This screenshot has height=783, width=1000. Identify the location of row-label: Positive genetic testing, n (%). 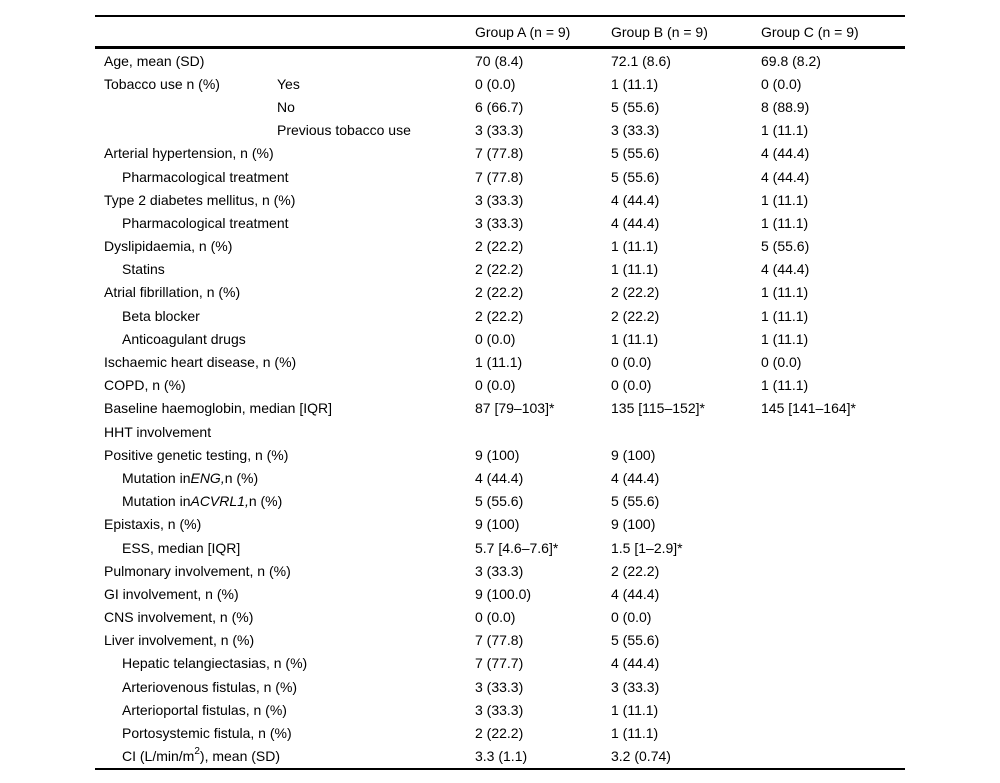
(196, 454).